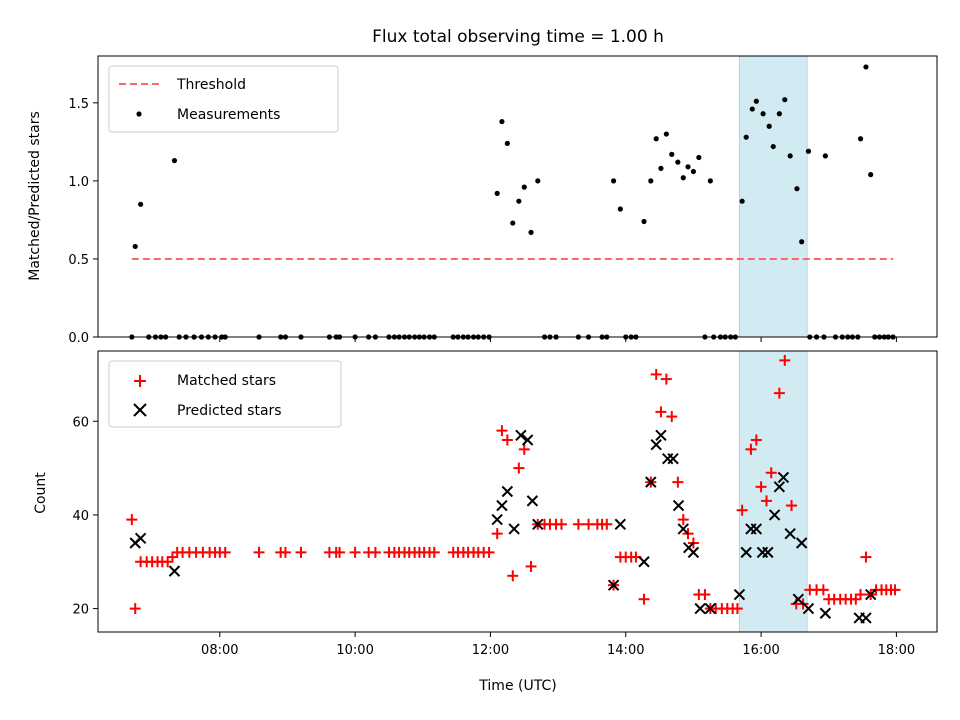 The width and height of the screenshot is (960, 720). I want to click on x-tick-label: 08:00, so click(219, 650).